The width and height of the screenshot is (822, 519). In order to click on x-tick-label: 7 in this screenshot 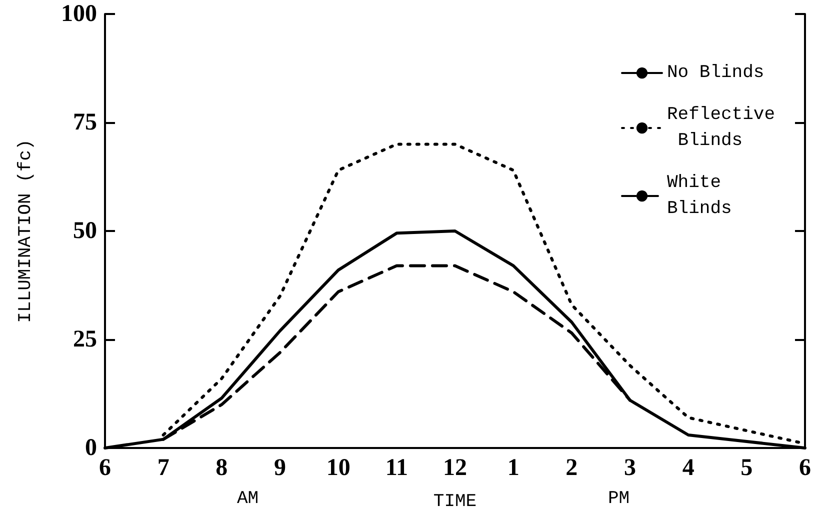, I will do `click(163, 468)`.